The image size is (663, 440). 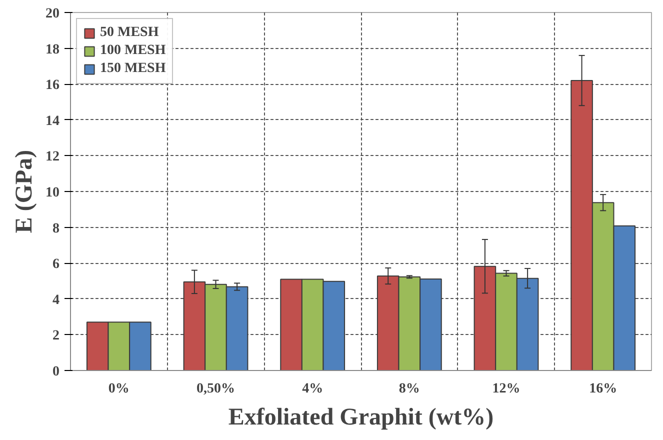 What do you see at coordinates (53, 193) in the screenshot?
I see `y-tick-label: 10` at bounding box center [53, 193].